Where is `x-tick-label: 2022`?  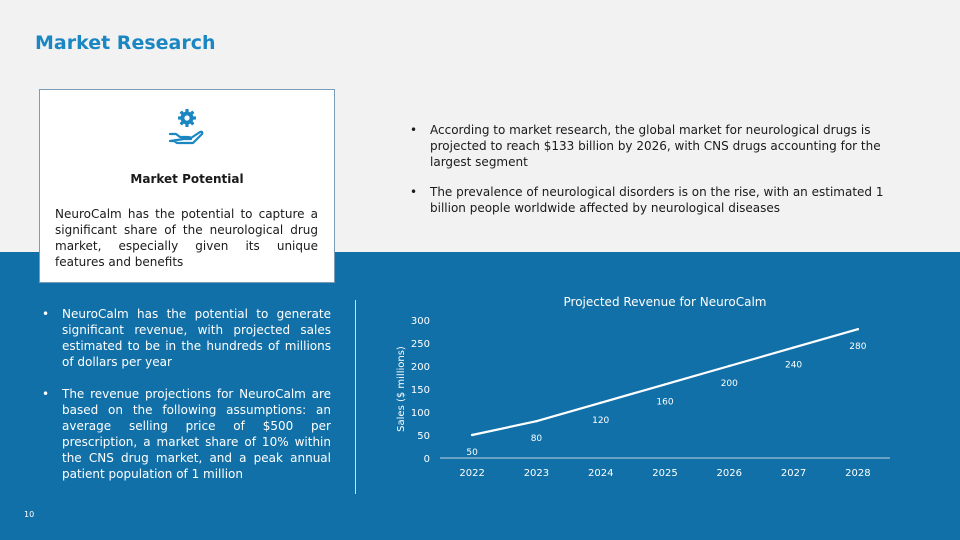
x-tick-label: 2022 is located at coordinates (471, 473).